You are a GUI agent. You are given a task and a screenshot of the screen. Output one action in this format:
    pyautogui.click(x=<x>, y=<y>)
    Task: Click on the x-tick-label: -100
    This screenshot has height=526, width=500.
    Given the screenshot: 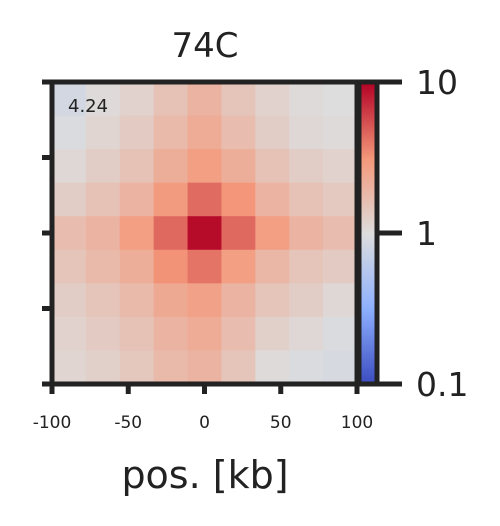 What is the action you would take?
    pyautogui.click(x=52, y=423)
    